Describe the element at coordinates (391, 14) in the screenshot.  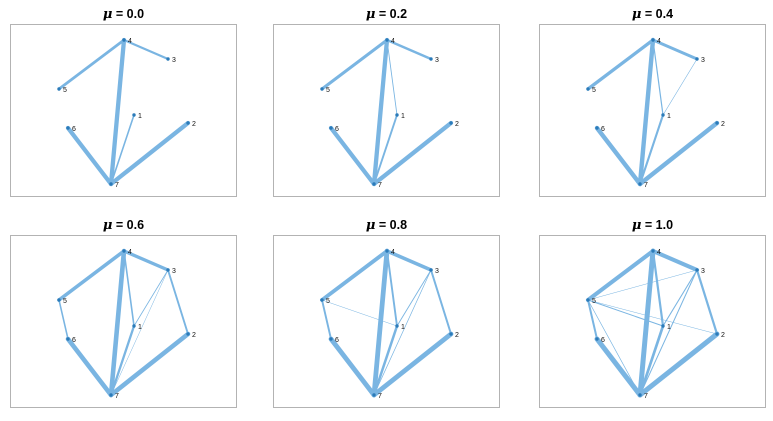
I see `title-value: = 0.2` at that location.